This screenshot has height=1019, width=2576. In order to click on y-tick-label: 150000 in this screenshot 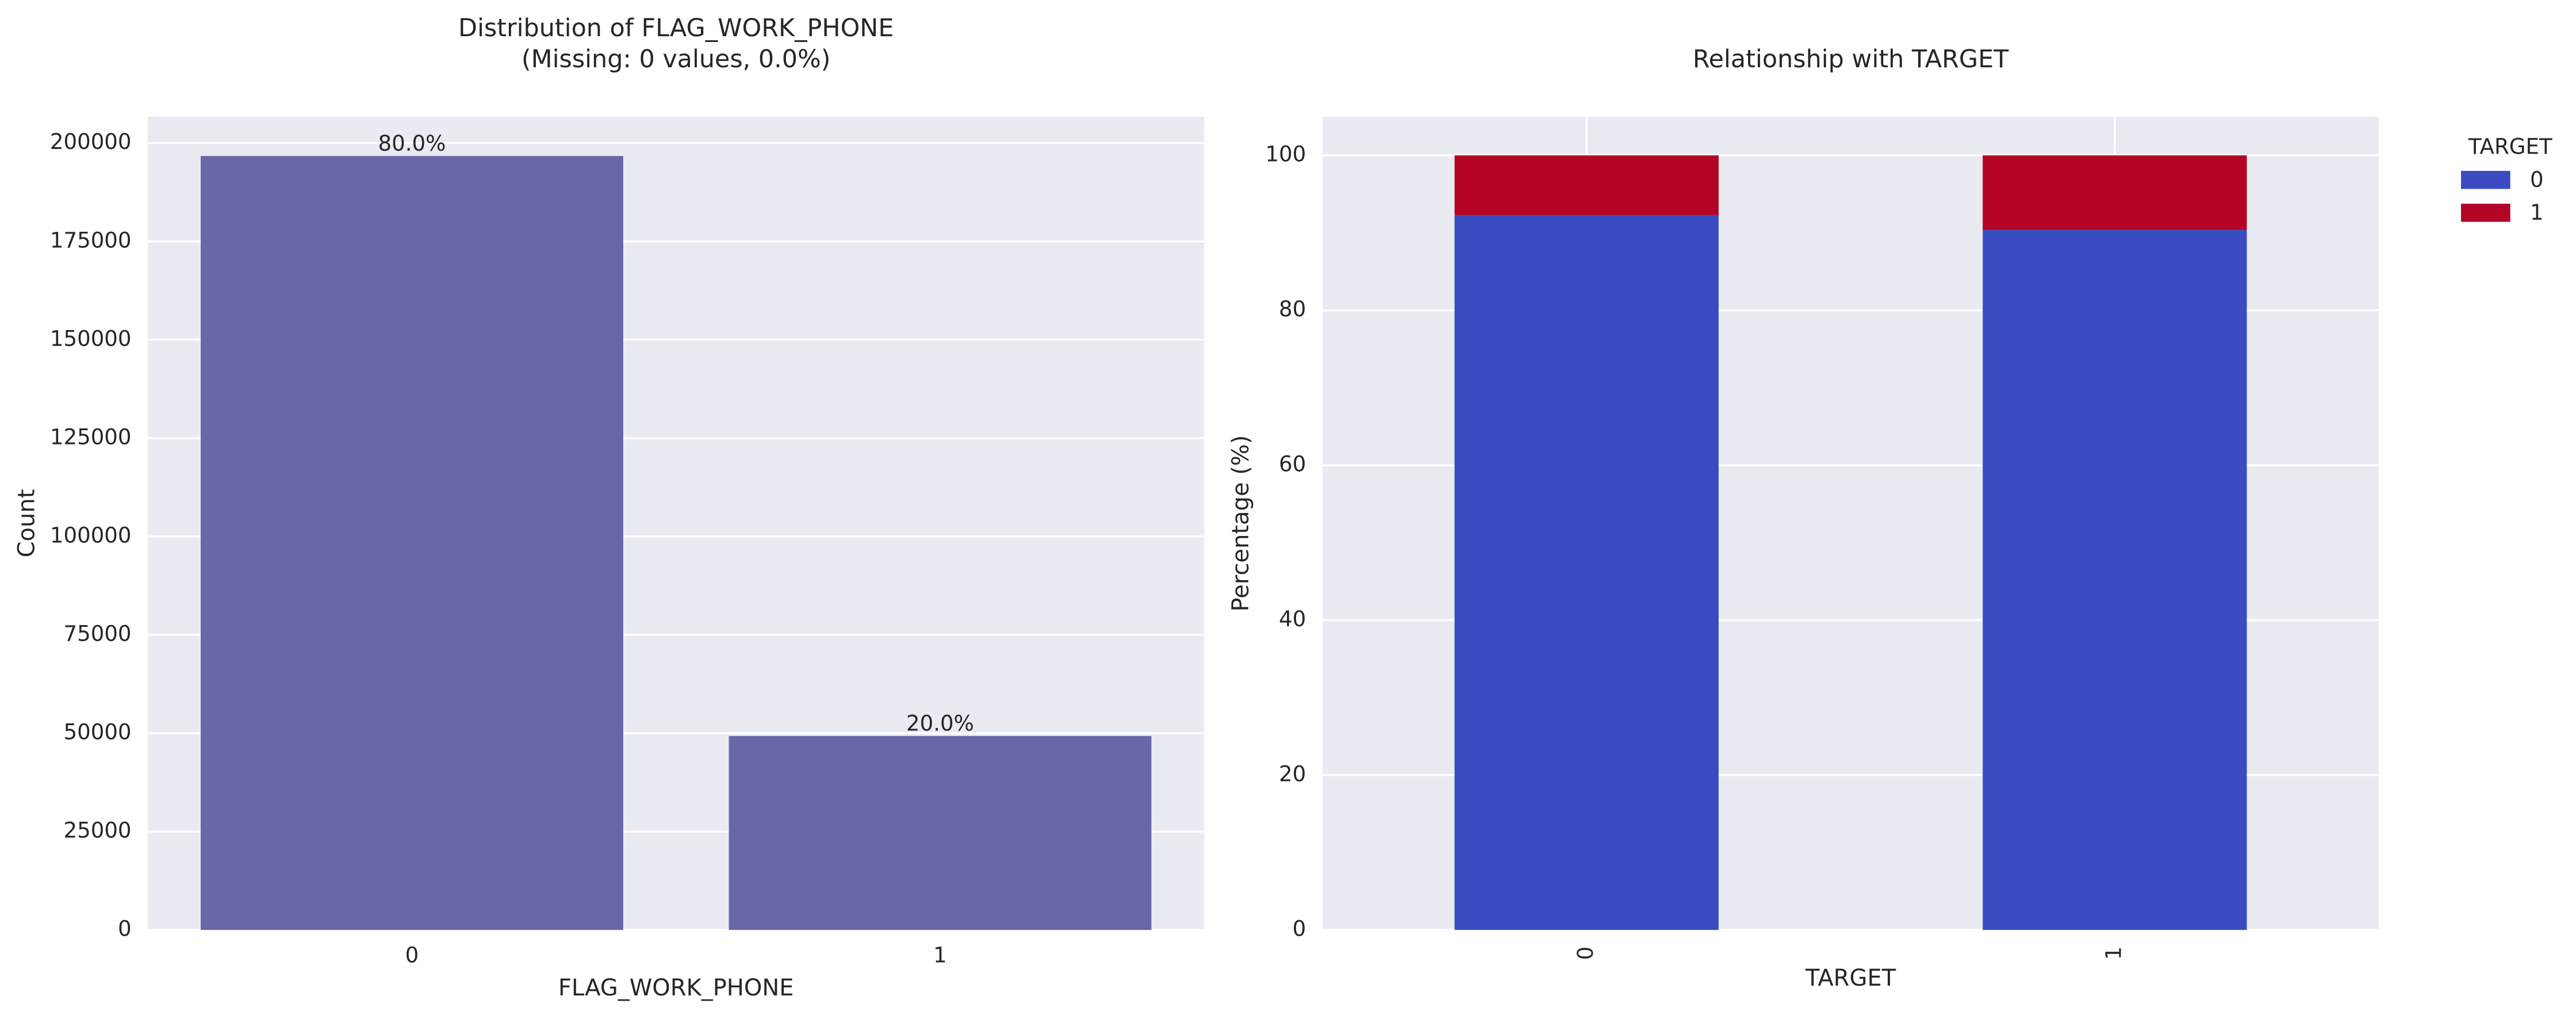, I will do `click(91, 338)`.